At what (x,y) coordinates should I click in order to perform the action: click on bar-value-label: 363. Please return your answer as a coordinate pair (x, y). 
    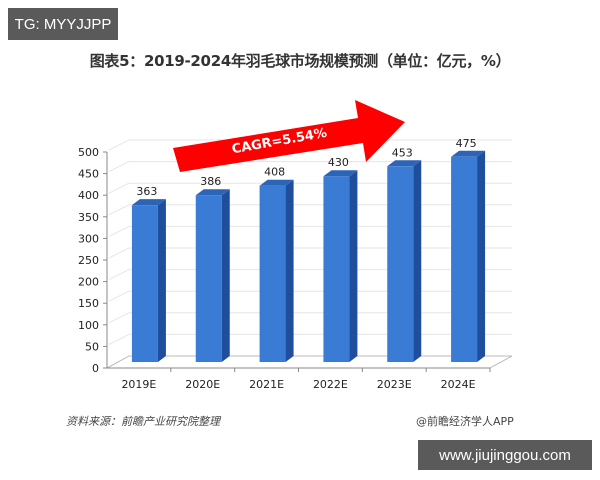
    Looking at the image, I should click on (146, 191).